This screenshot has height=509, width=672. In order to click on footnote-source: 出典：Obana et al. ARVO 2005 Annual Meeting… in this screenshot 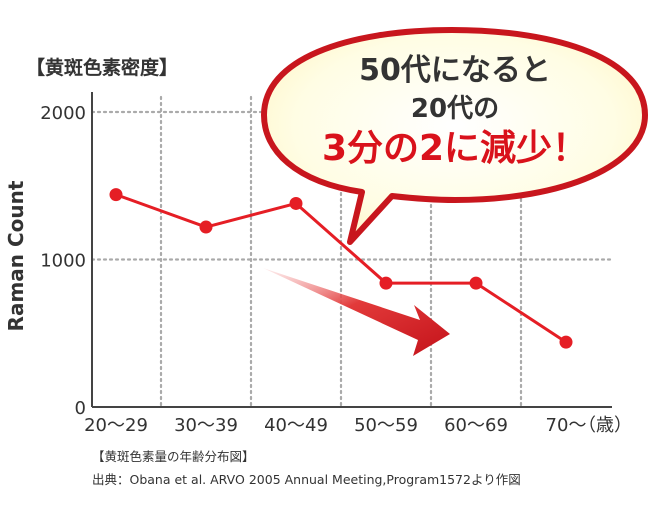, I will do `click(306, 479)`.